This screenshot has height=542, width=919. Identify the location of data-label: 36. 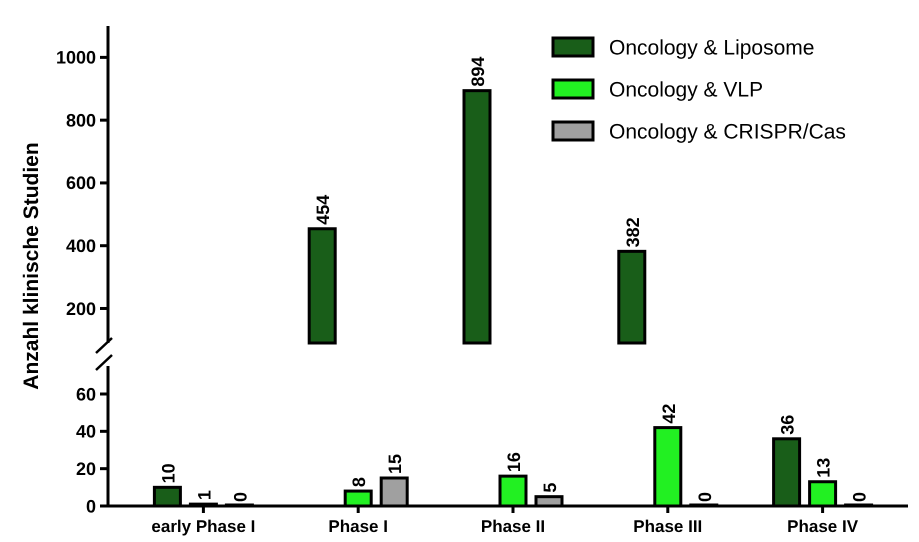
(788, 424).